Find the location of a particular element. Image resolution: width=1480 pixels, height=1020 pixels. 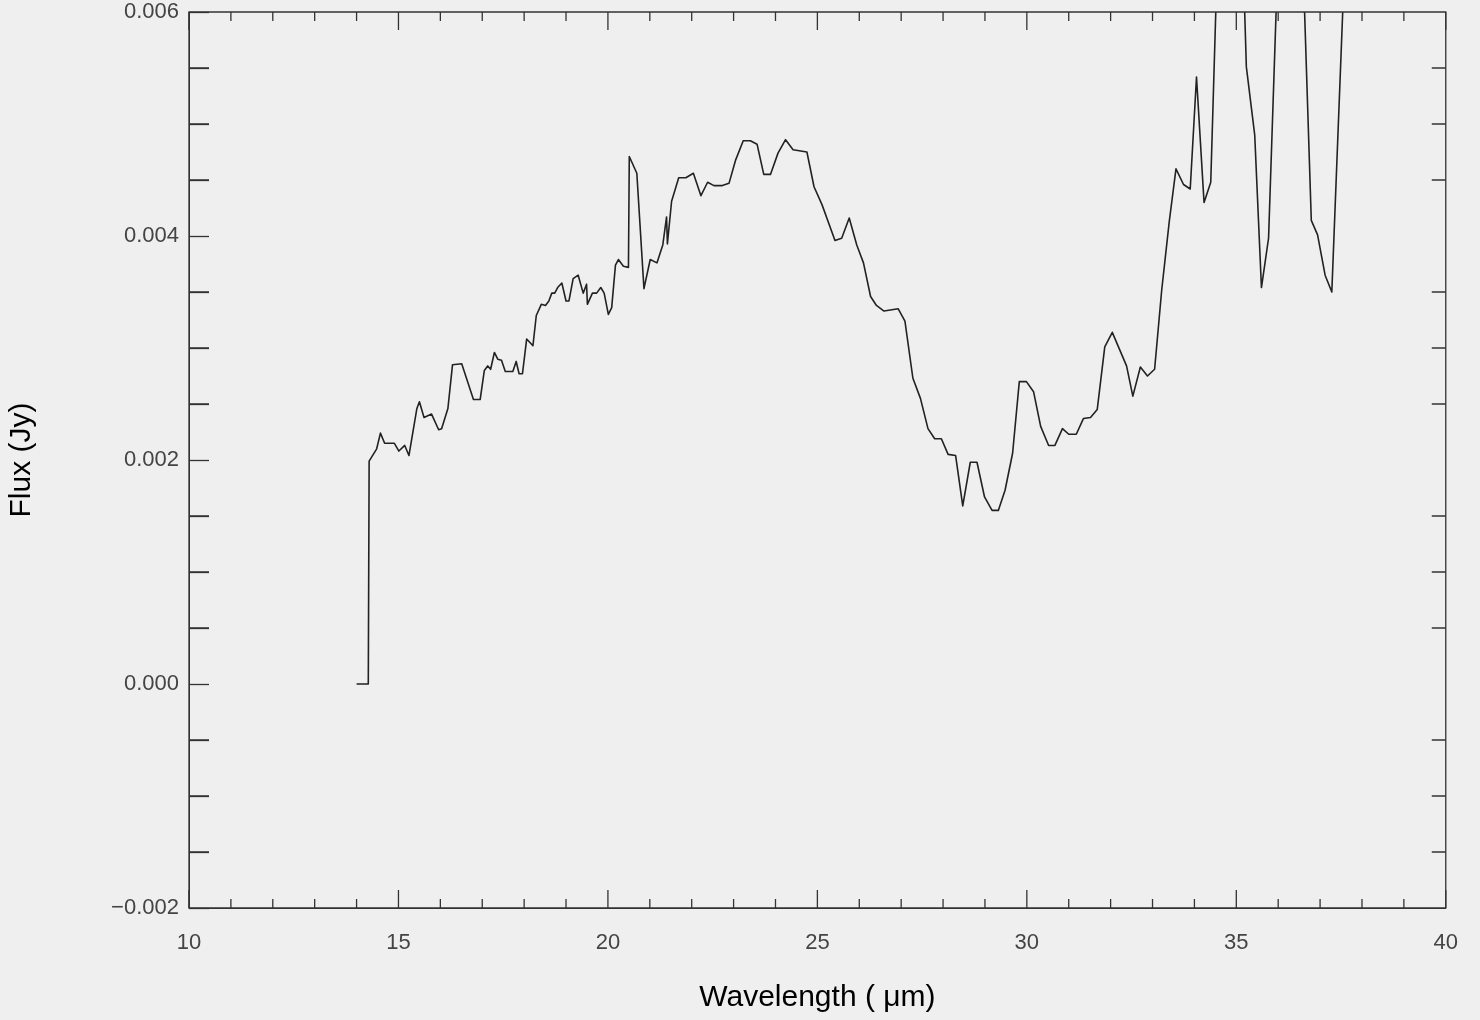

x-tick-label: 30 is located at coordinates (1027, 942).